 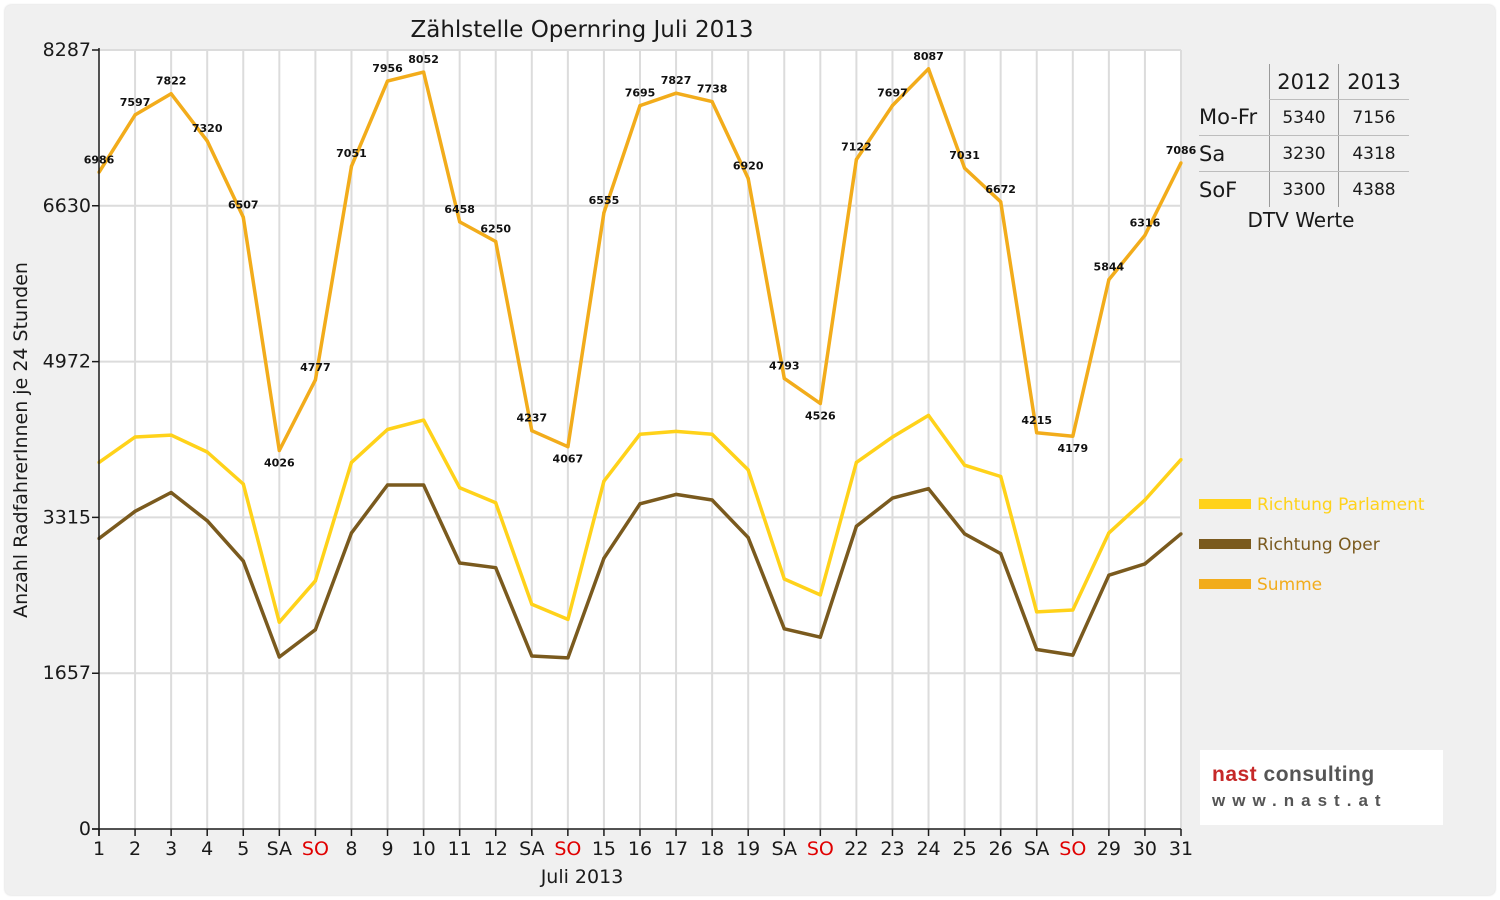 I want to click on x-tick-label: 23, so click(x=892, y=849).